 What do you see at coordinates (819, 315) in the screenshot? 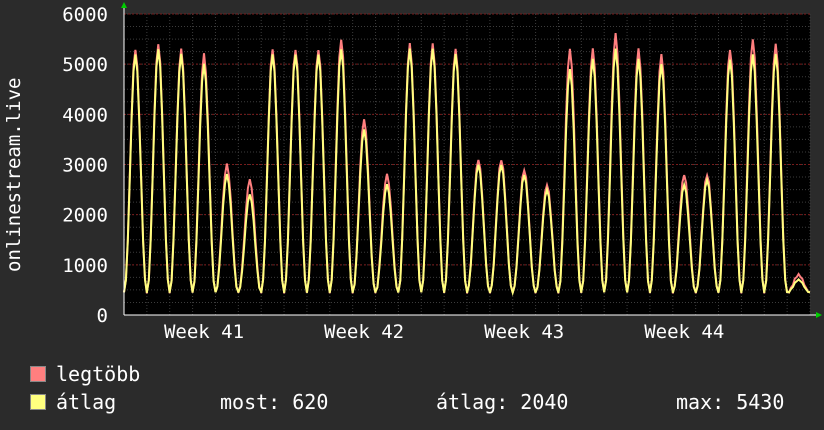
I see `x-axis-arrow-icon` at bounding box center [819, 315].